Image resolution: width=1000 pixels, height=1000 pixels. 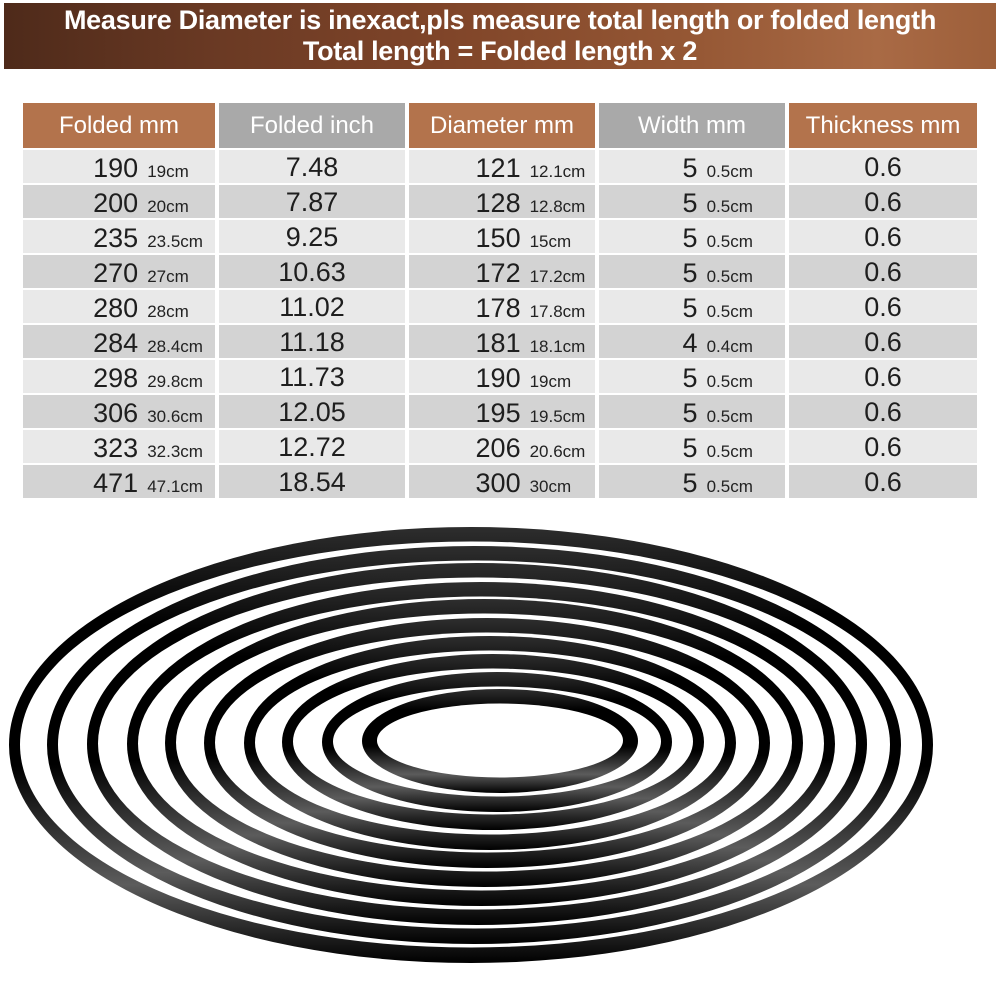 I want to click on diameter-mm-value: 172, so click(x=498, y=273).